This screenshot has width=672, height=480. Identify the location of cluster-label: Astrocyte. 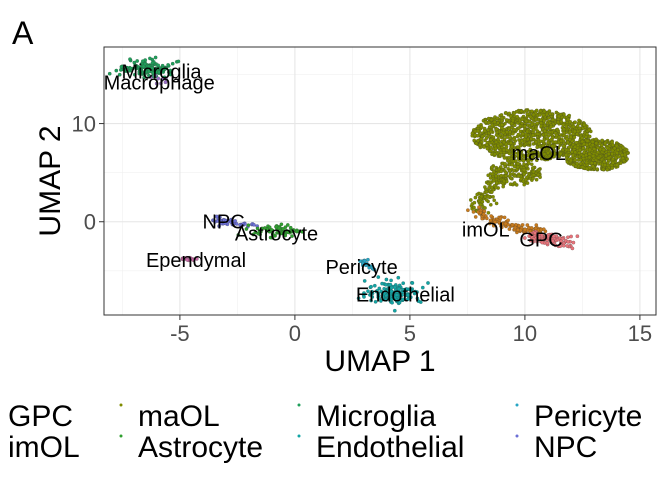
(276, 235).